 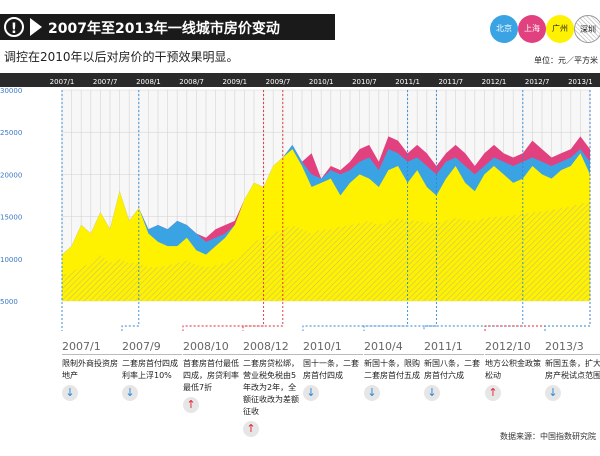 What do you see at coordinates (105, 82) in the screenshot?
I see `x-tick-label: 2007/7` at bounding box center [105, 82].